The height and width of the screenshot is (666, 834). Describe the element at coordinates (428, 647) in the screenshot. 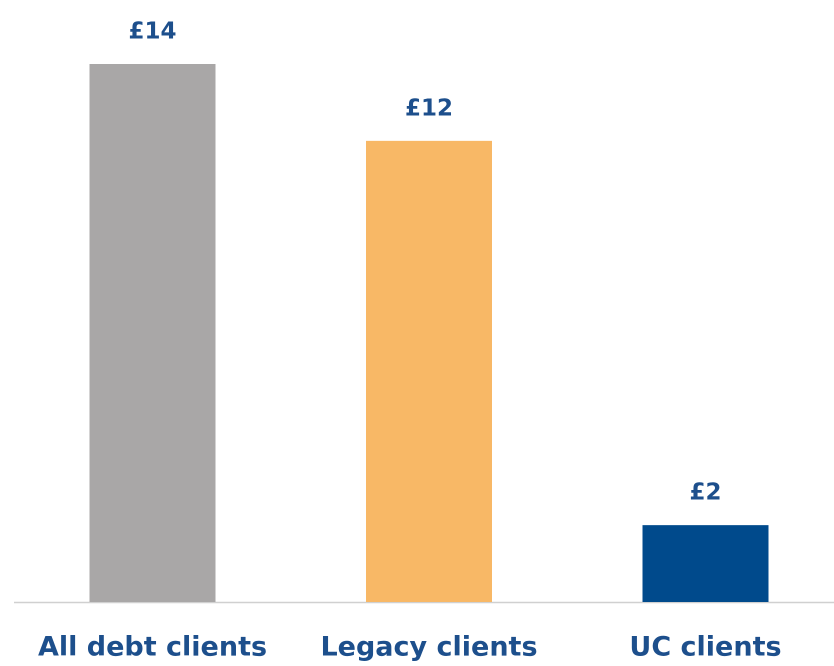

I see `x-tick-label: Legacy clients` at that location.